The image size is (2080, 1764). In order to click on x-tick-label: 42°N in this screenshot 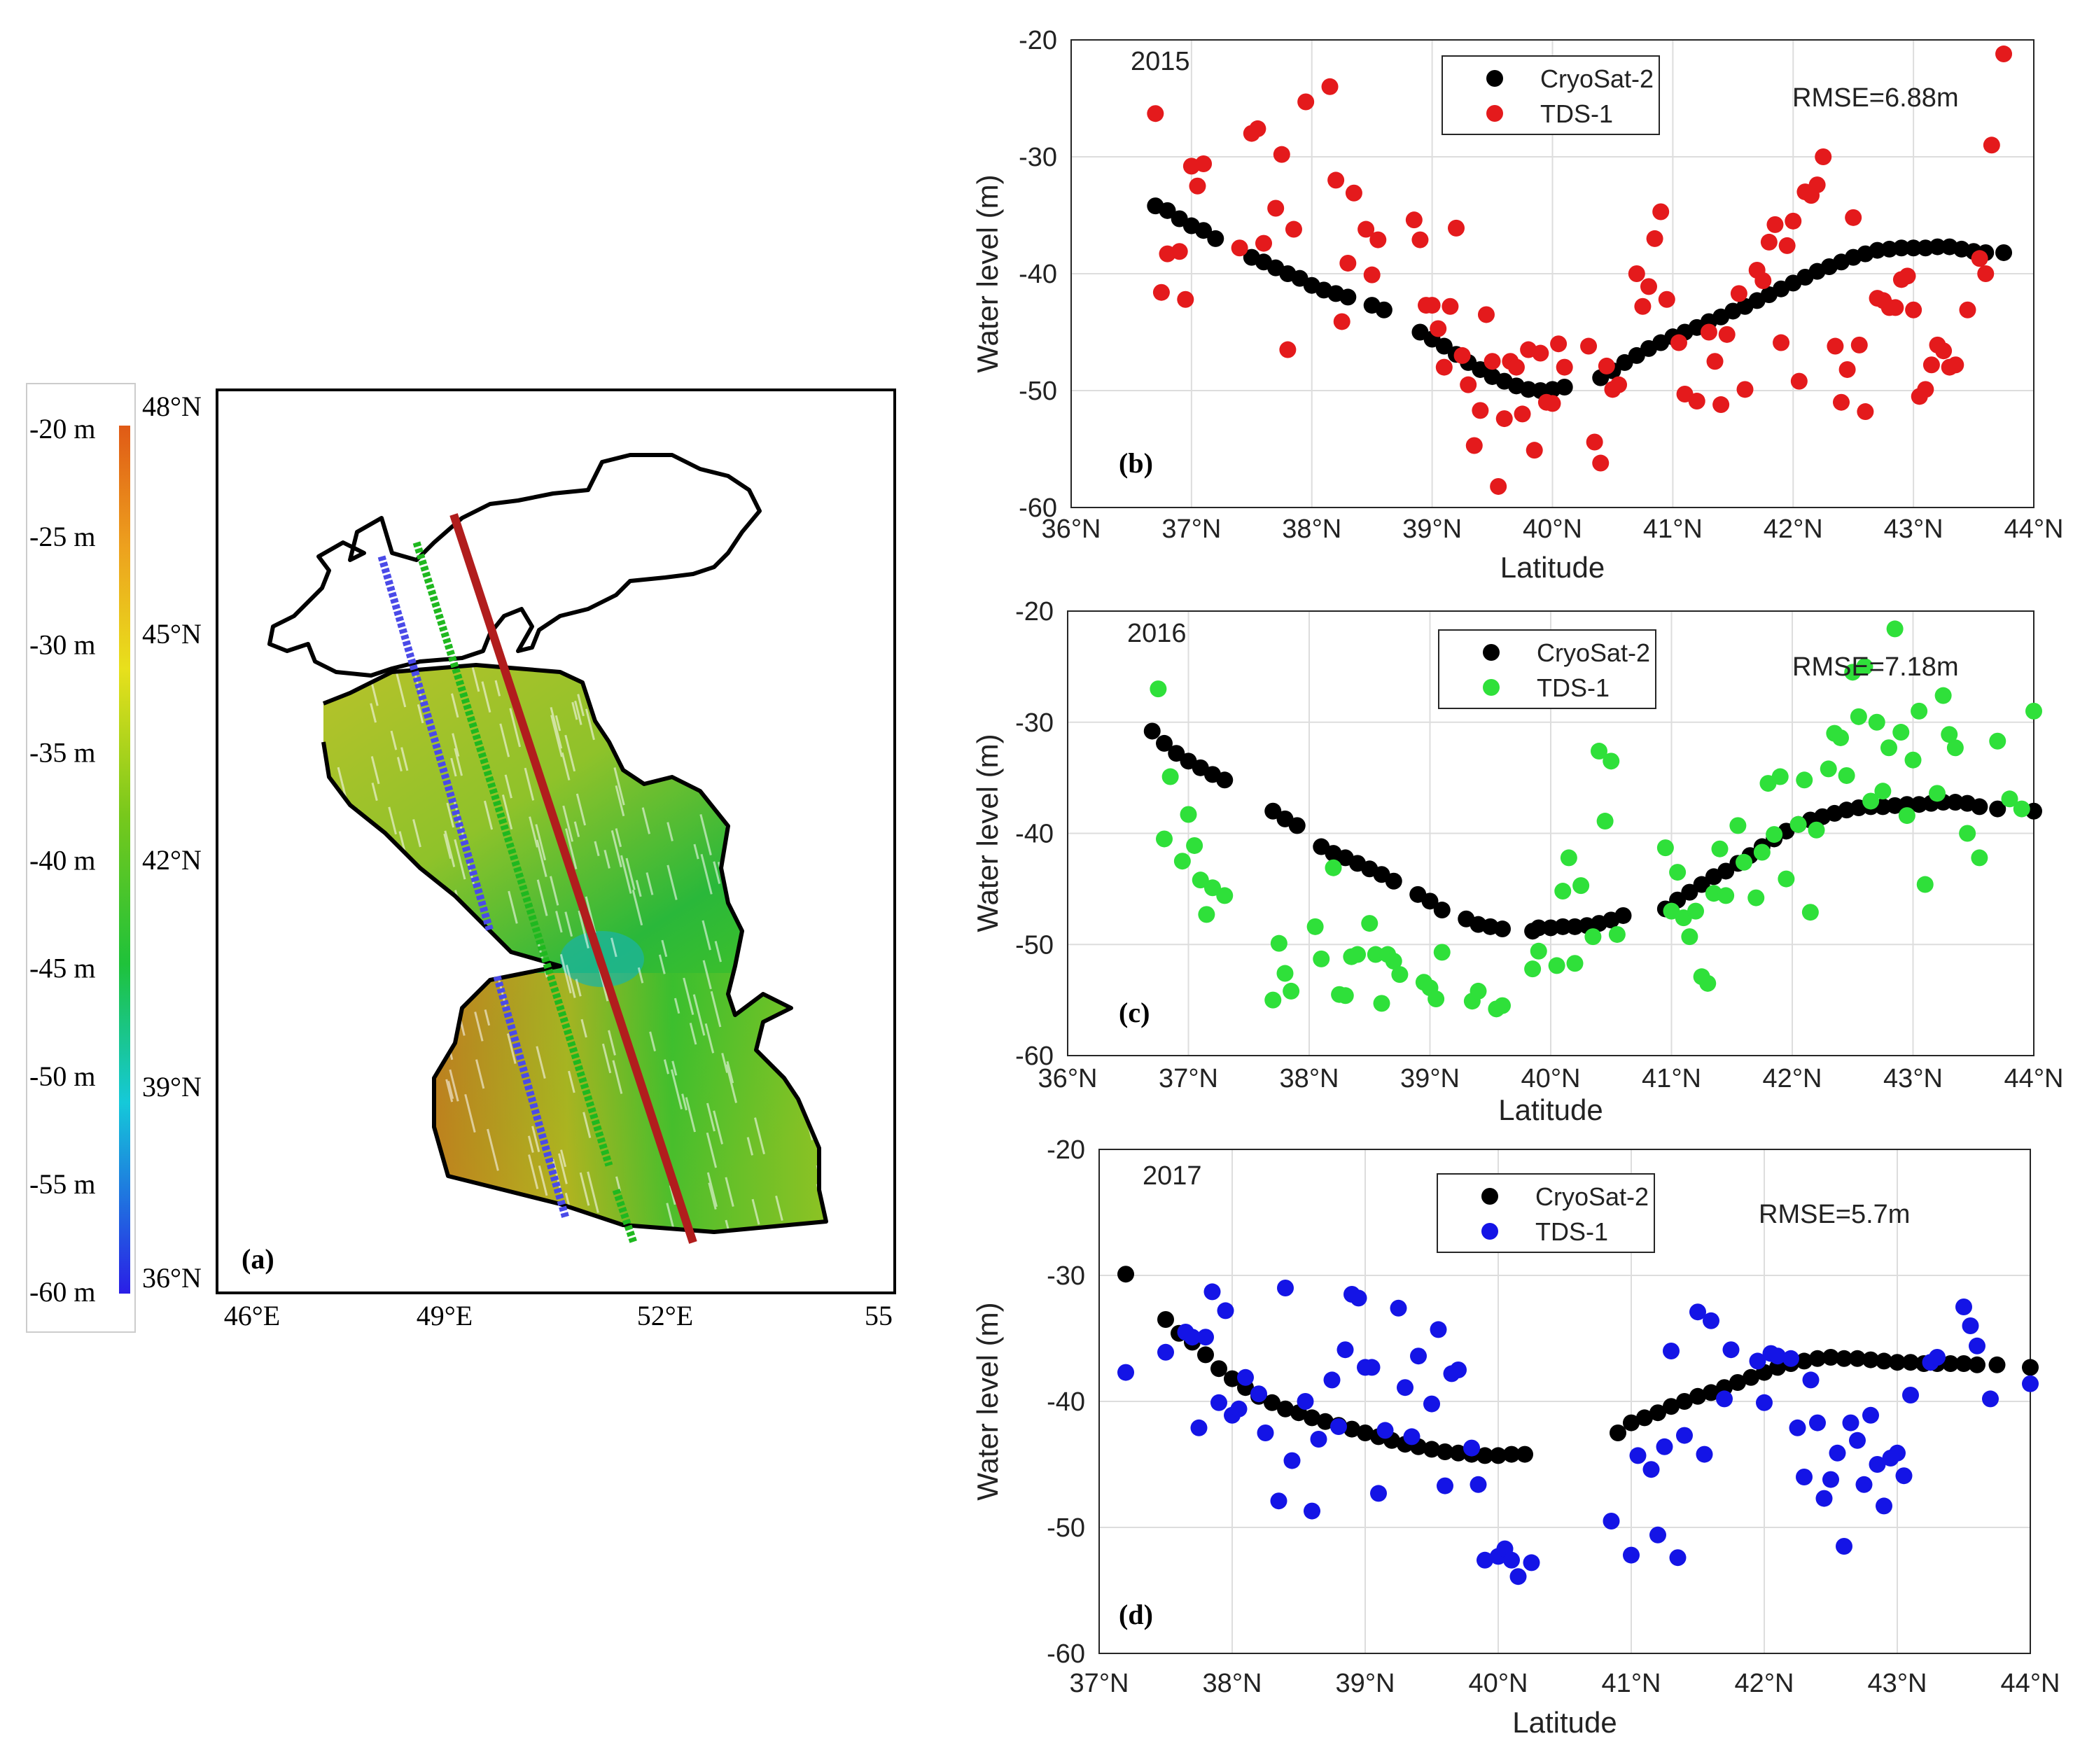, I will do `click(1764, 1683)`.